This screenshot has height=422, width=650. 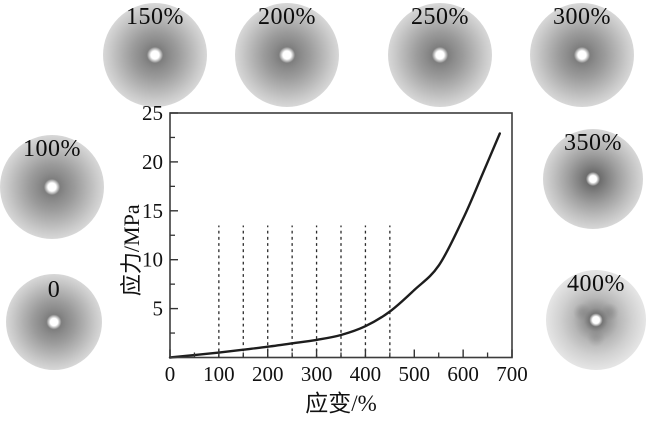 What do you see at coordinates (317, 374) in the screenshot?
I see `x-tick-label: 300` at bounding box center [317, 374].